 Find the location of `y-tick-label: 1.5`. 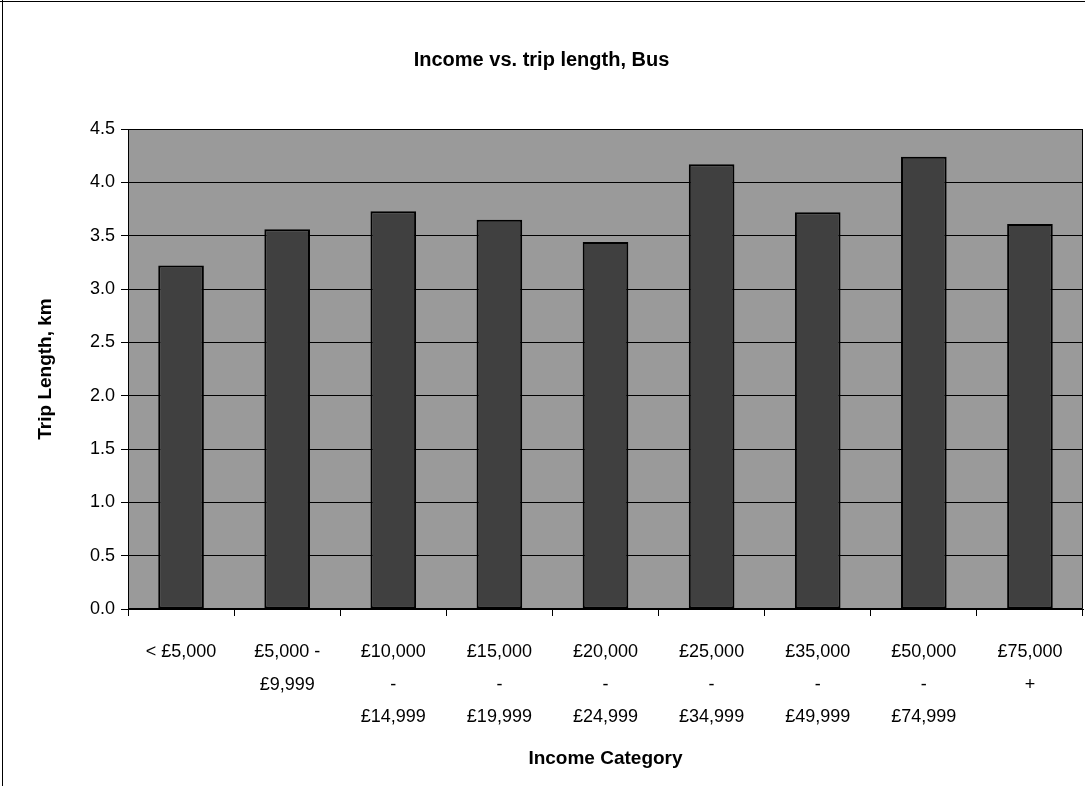

y-tick-label: 1.5 is located at coordinates (102, 447).